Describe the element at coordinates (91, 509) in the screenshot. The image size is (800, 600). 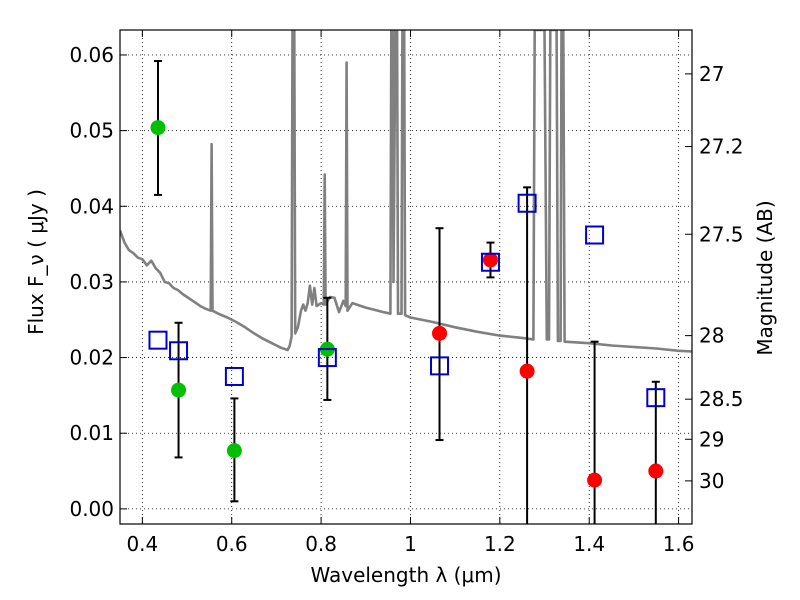
I see `y-tick-label: 0.00` at that location.